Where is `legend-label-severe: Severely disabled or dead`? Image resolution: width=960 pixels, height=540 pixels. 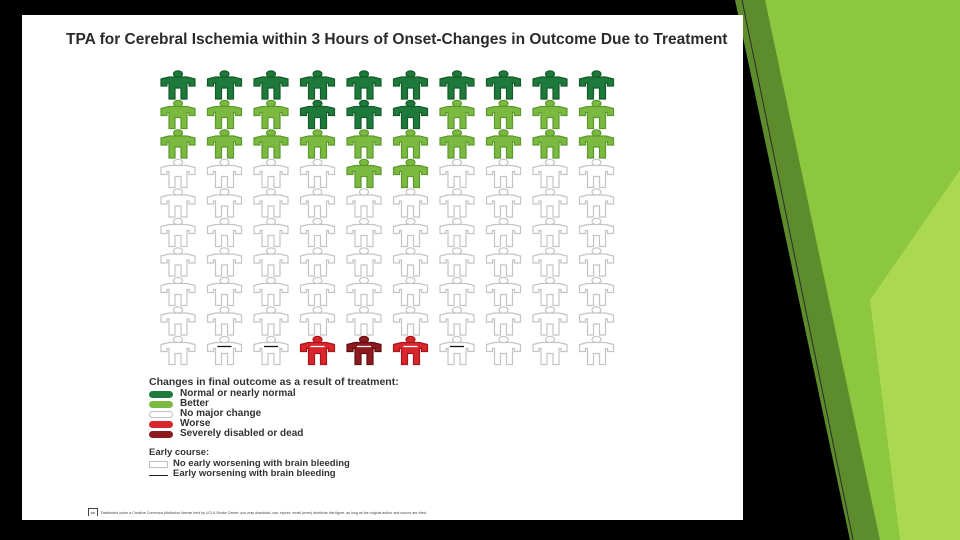
legend-label-severe: Severely disabled or dead is located at coordinates (242, 433).